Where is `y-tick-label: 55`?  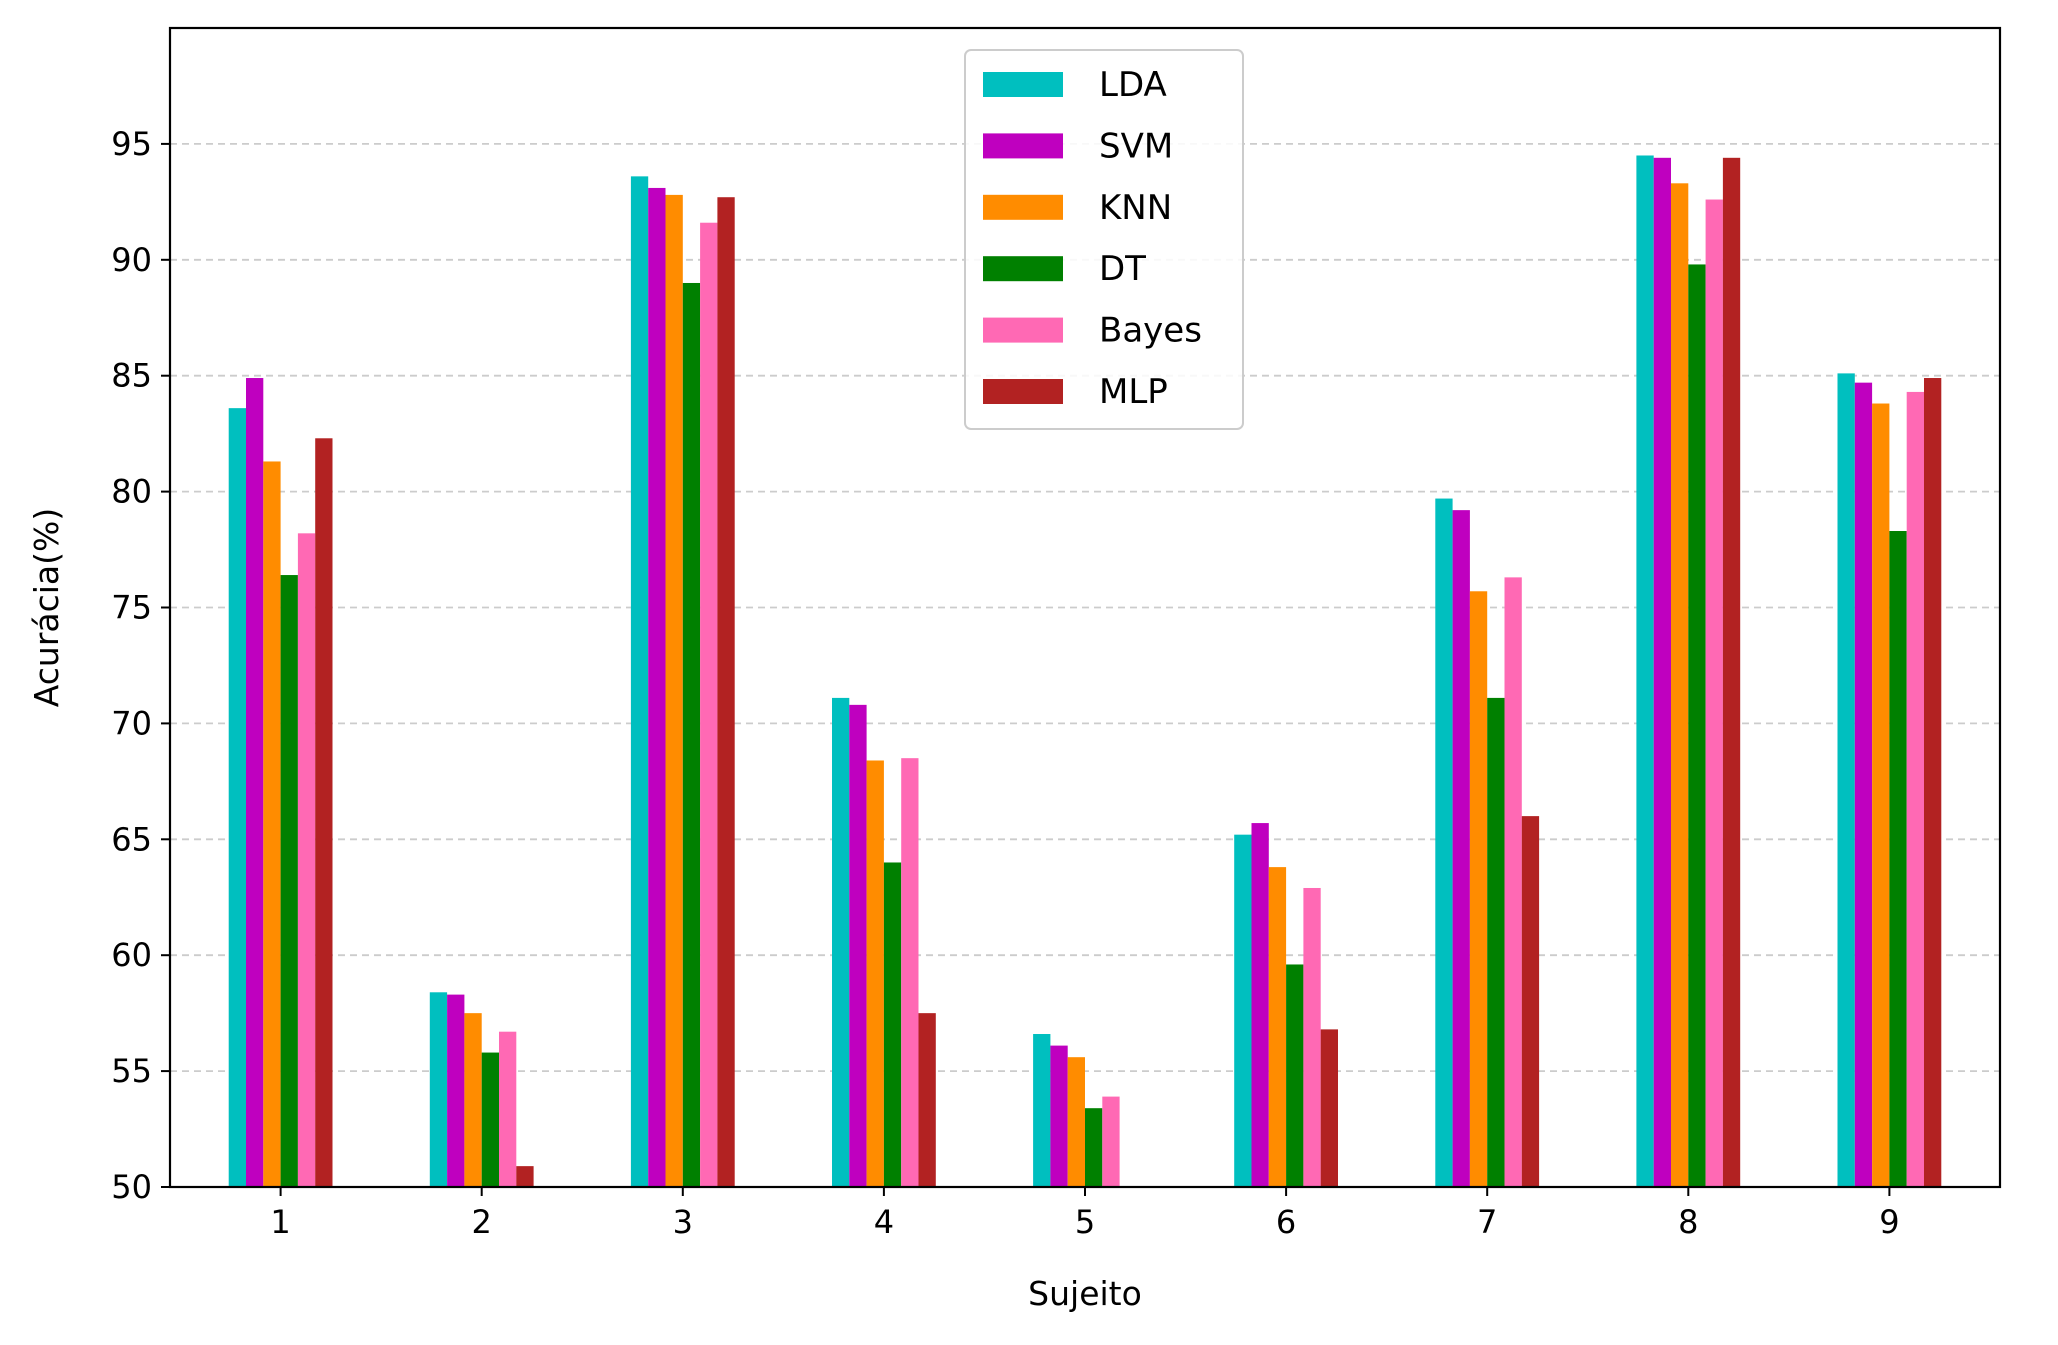
y-tick-label: 55 is located at coordinates (131, 1071).